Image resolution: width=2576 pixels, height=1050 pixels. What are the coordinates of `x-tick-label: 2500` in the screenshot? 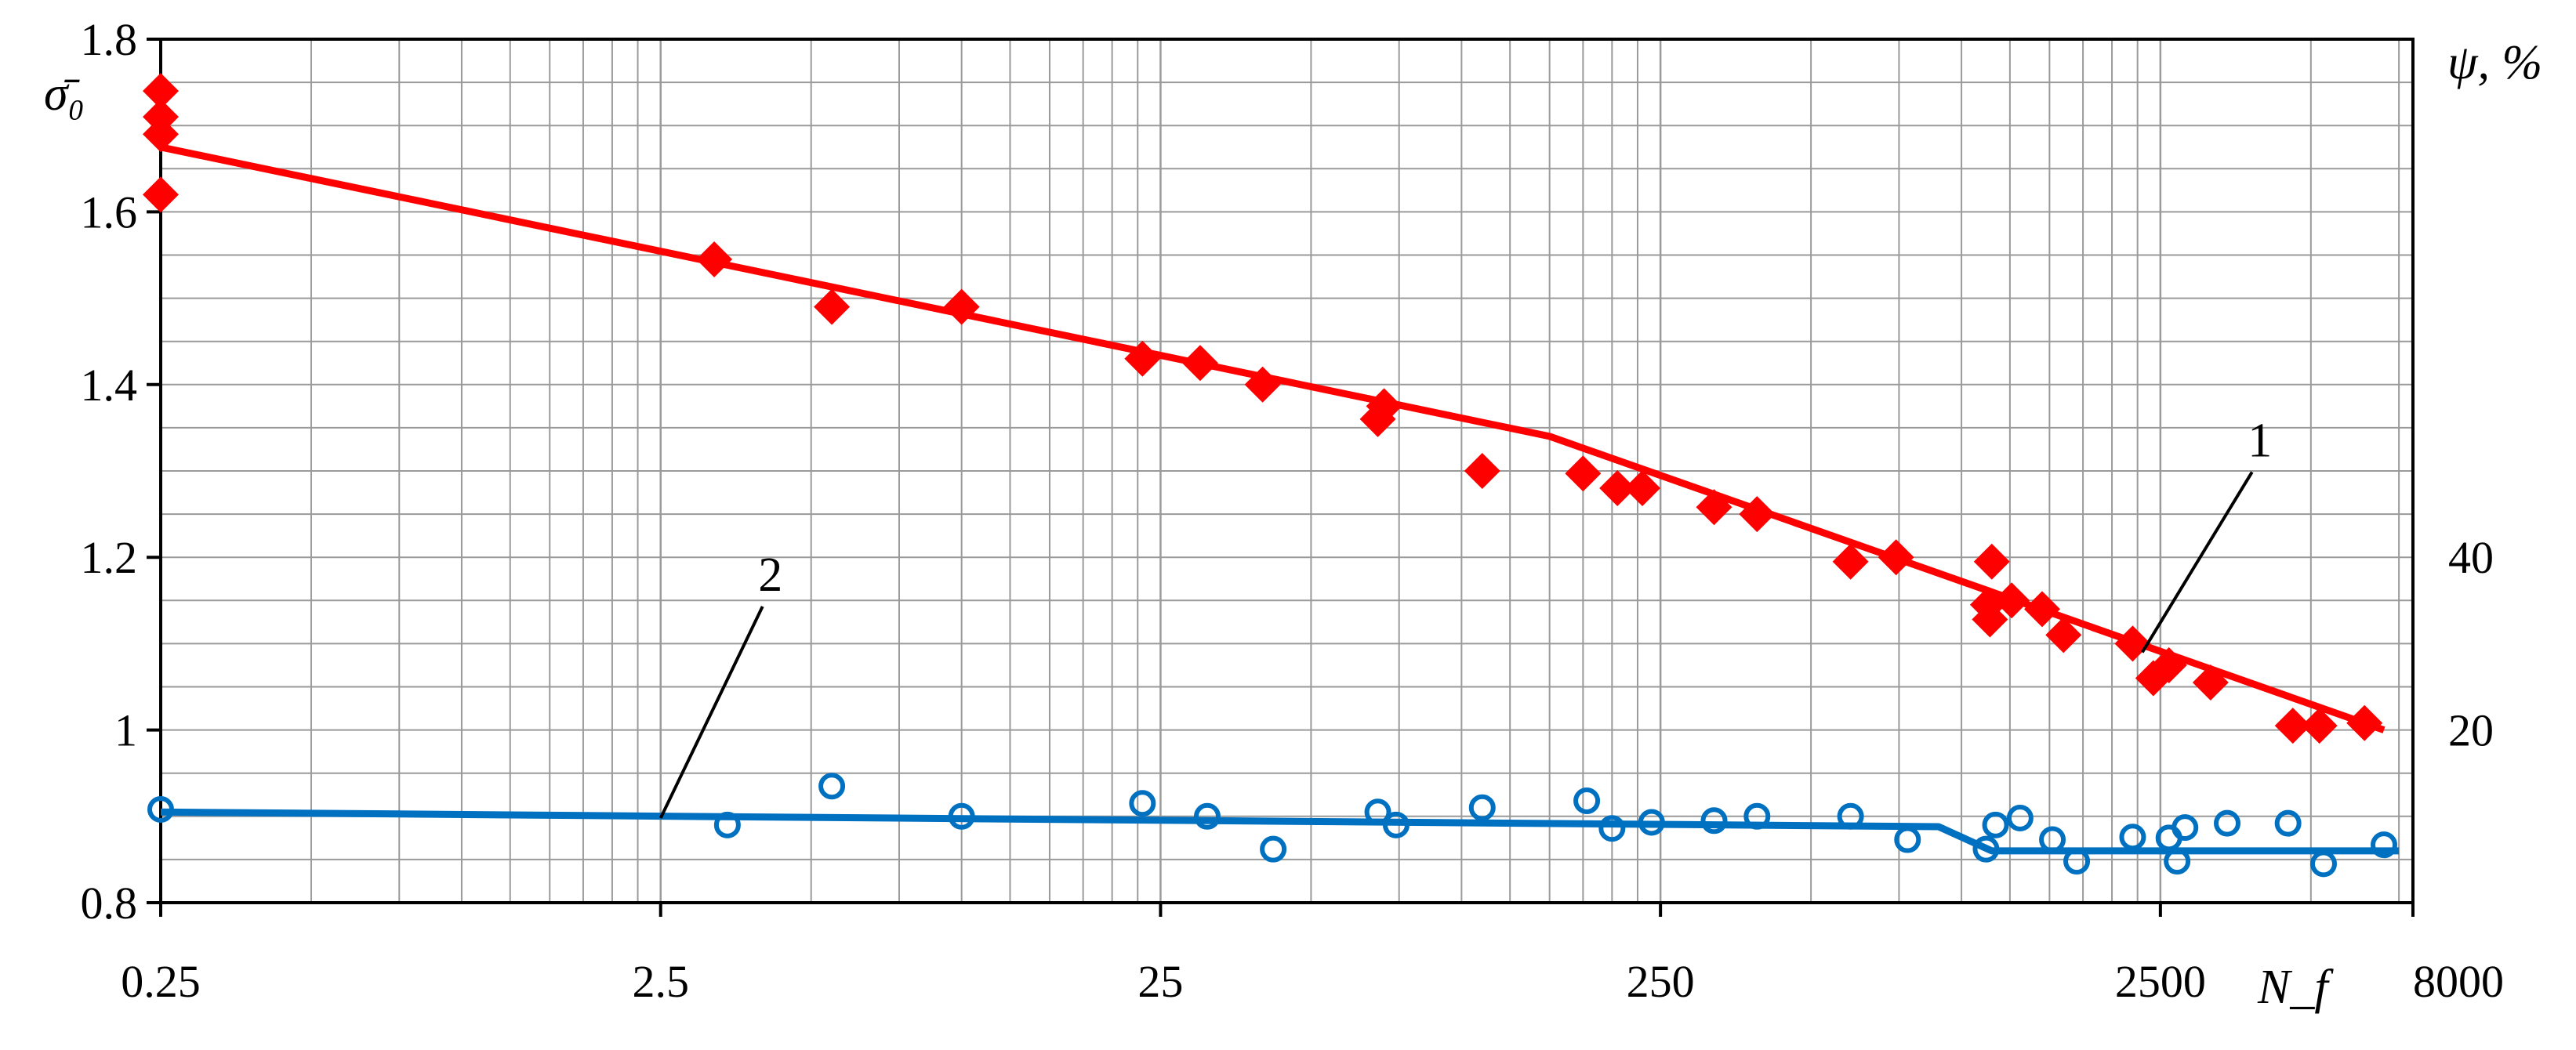 It's located at (2161, 981).